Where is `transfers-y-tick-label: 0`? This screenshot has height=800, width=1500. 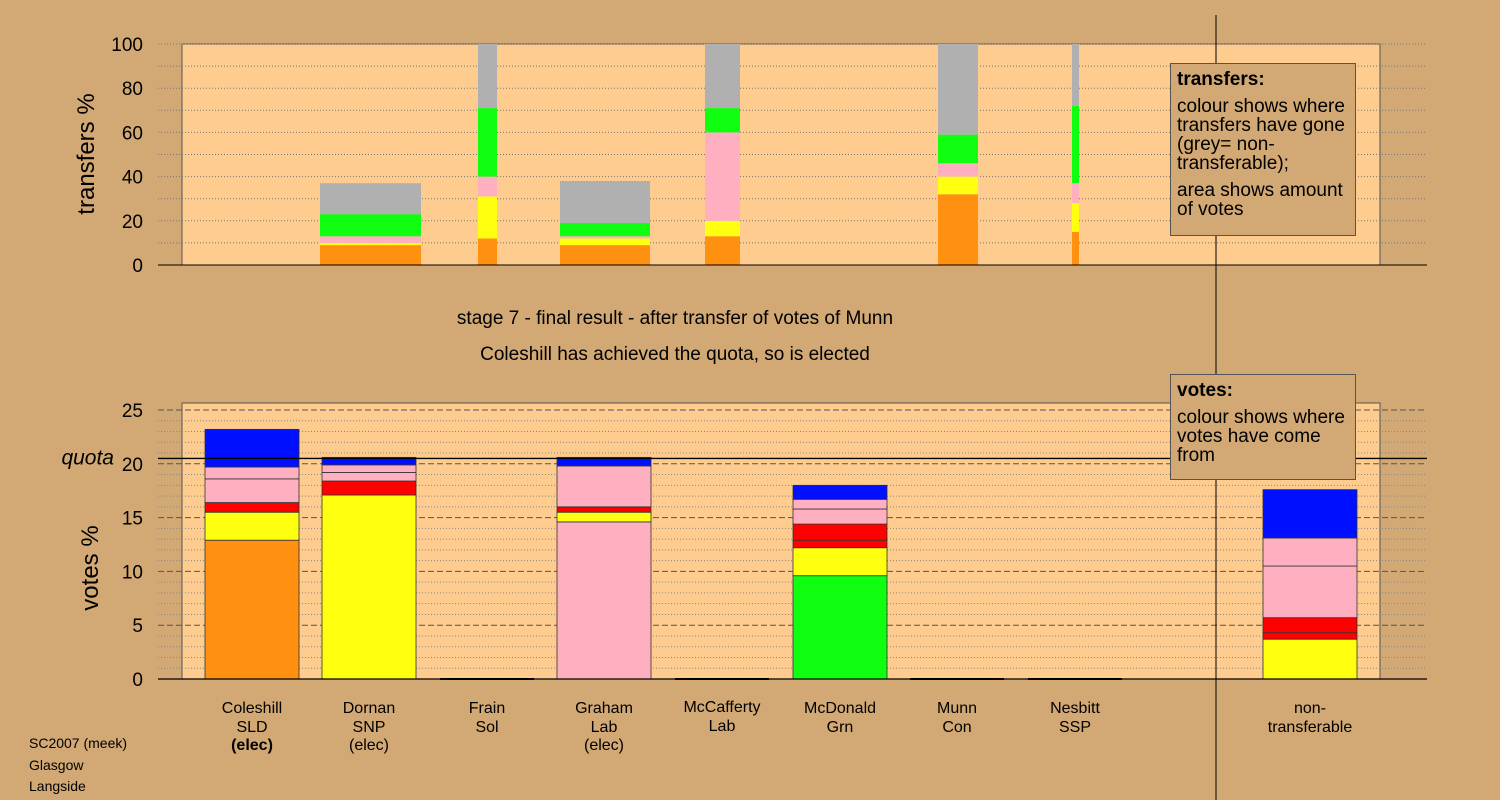
transfers-y-tick-label: 0 is located at coordinates (137, 266).